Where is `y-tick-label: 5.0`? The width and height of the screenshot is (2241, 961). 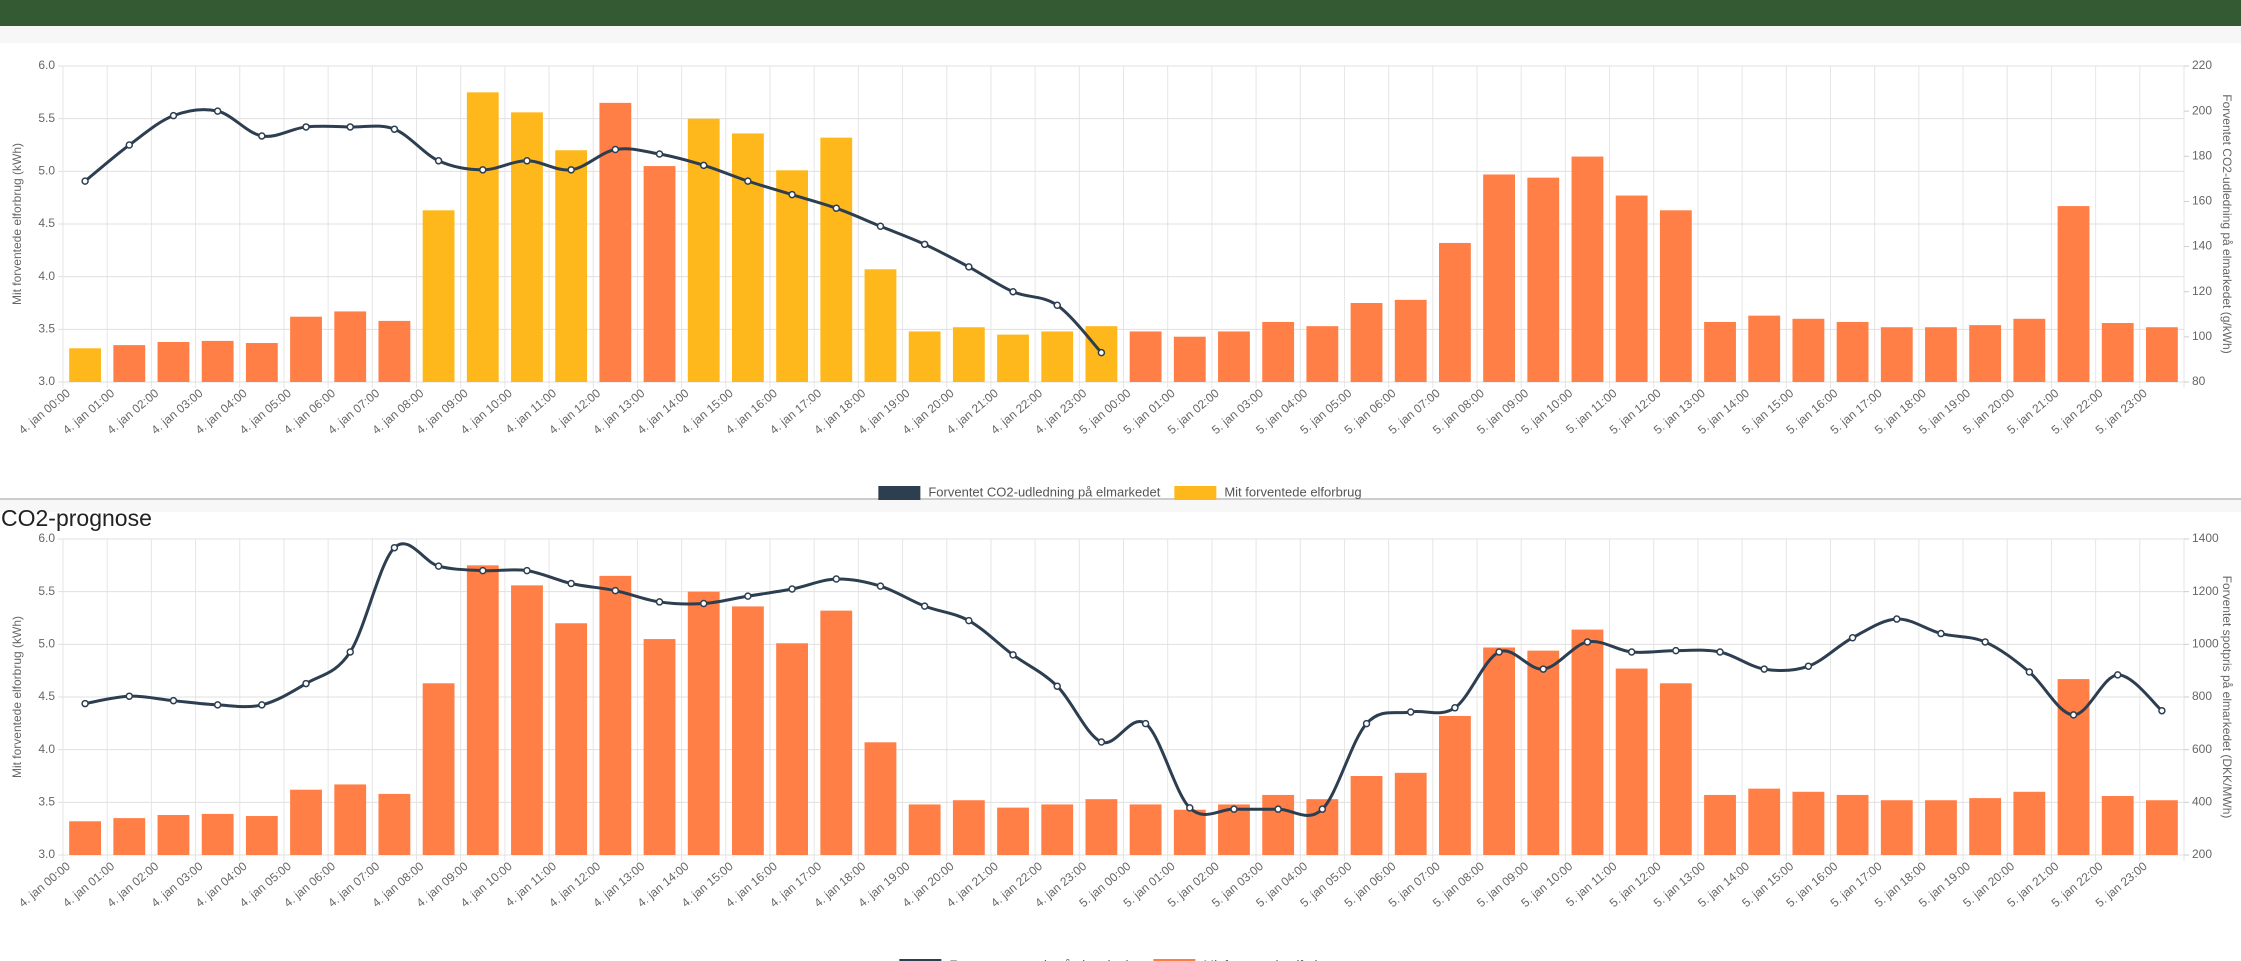 y-tick-label: 5.0 is located at coordinates (46, 644).